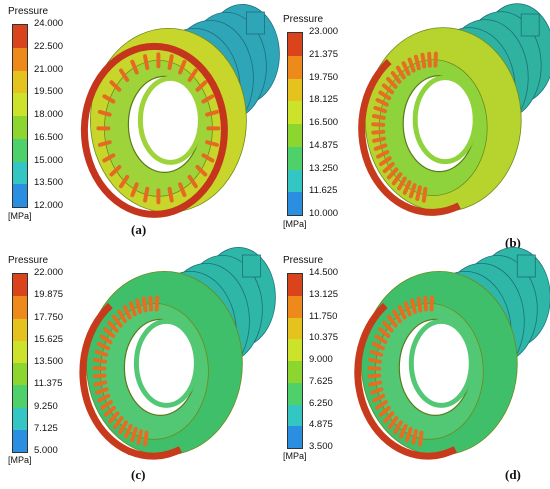  I want to click on legend-tick-label: 21.000, so click(49, 69).